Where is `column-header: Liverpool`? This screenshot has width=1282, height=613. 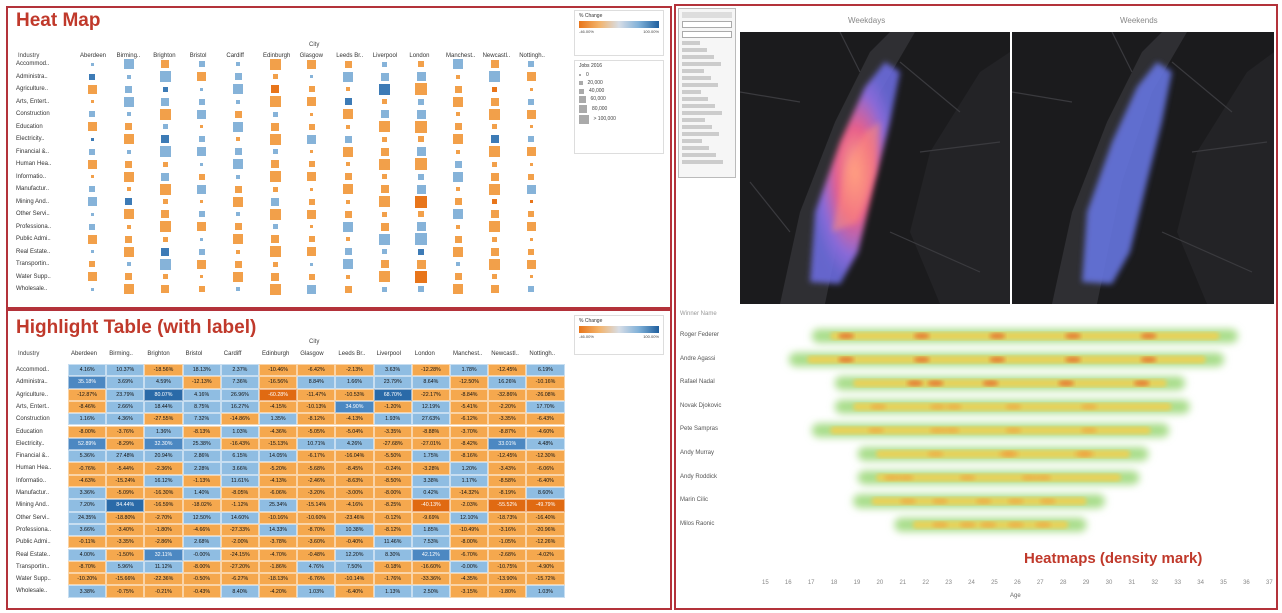 column-header: Liverpool is located at coordinates (388, 354).